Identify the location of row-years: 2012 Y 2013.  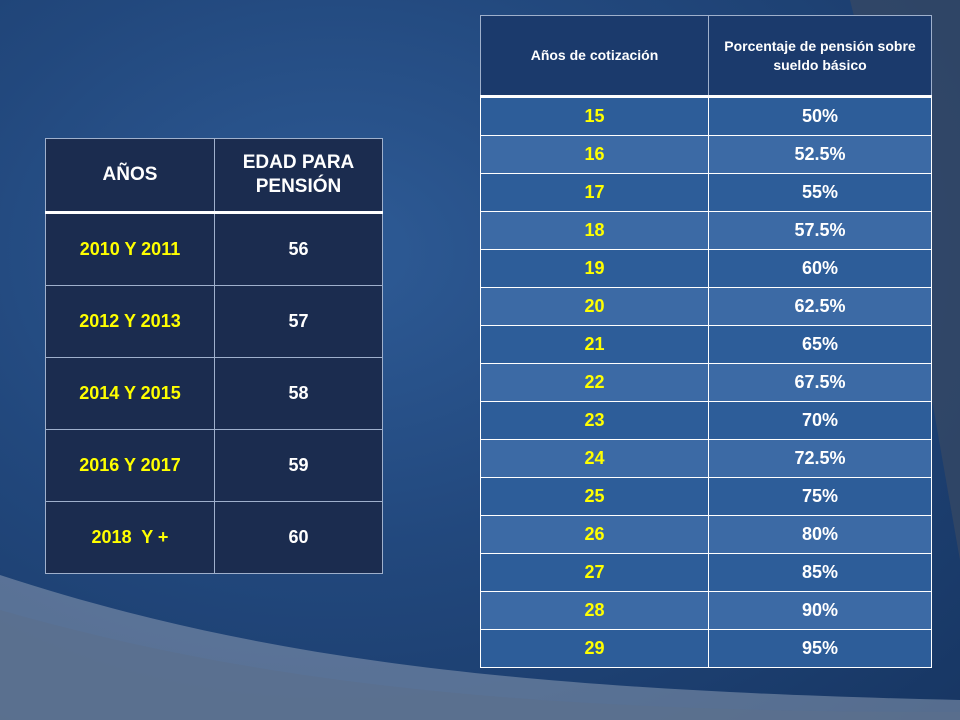
(130, 321).